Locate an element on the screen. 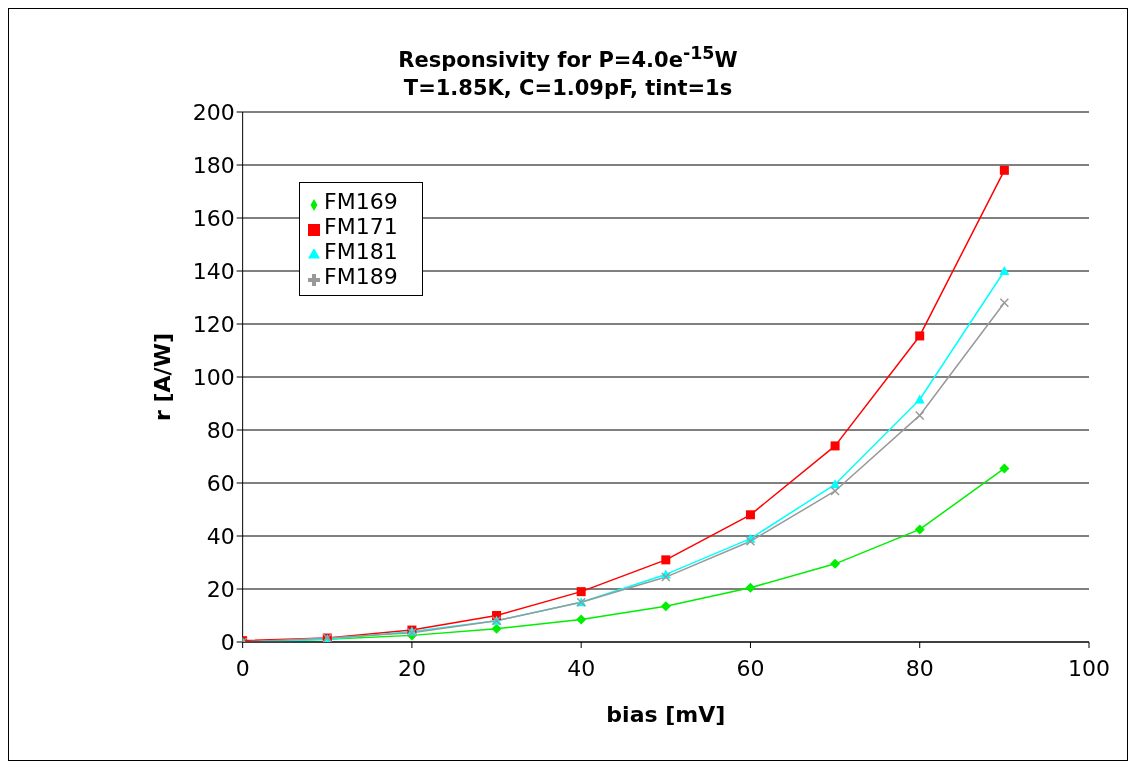  y-tick-label: 140 is located at coordinates (213, 271).